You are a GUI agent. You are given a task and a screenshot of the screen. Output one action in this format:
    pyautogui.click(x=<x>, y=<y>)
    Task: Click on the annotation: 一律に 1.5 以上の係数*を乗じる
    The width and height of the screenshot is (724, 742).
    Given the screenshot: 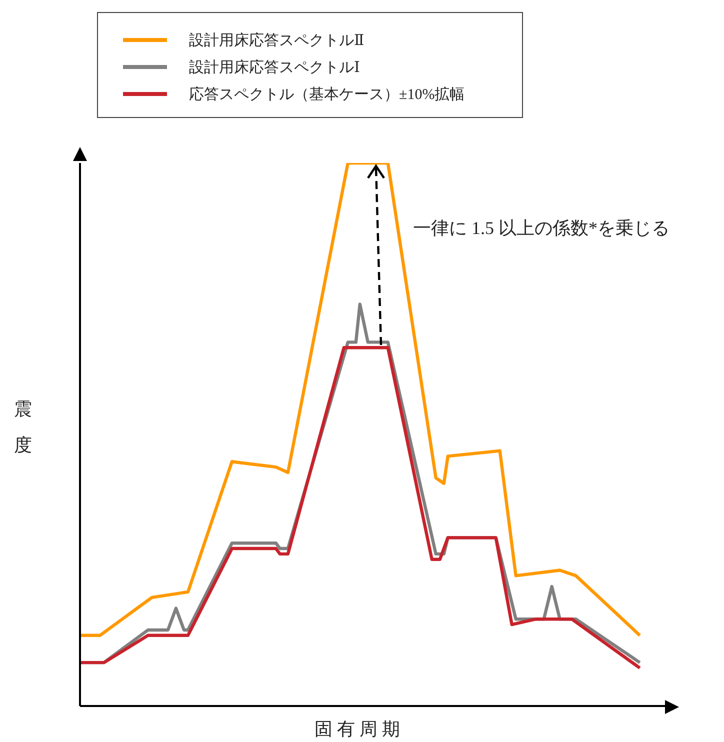 What is the action you would take?
    pyautogui.click(x=541, y=228)
    